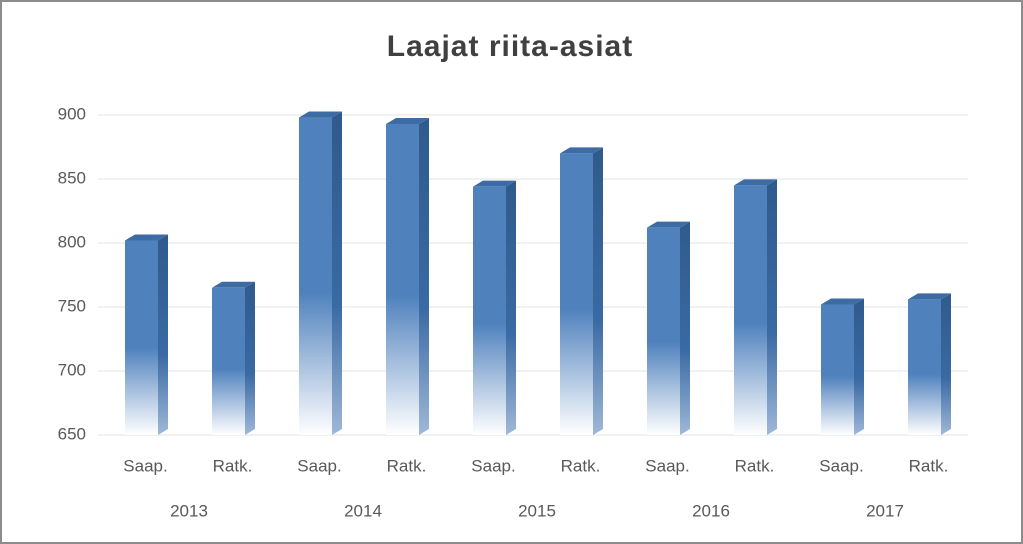 The height and width of the screenshot is (544, 1023). Describe the element at coordinates (711, 510) in the screenshot. I see `group-label: 2016` at that location.